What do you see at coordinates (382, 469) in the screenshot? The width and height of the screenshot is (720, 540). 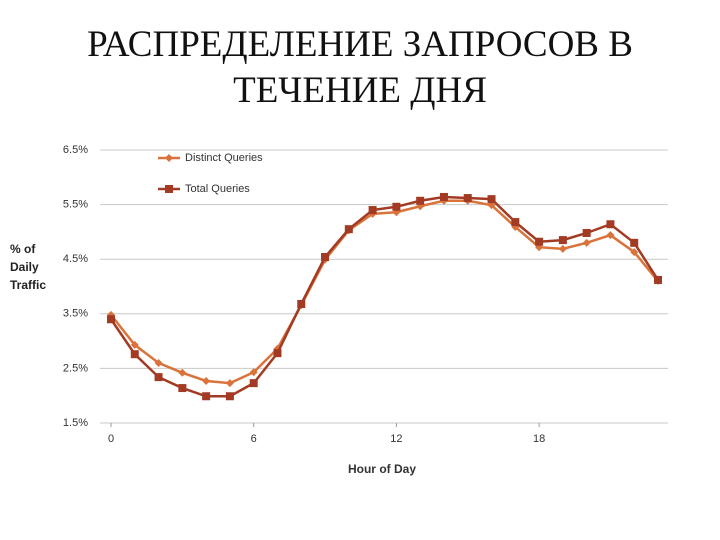 I see `x-axis-label: Hour of Day` at bounding box center [382, 469].